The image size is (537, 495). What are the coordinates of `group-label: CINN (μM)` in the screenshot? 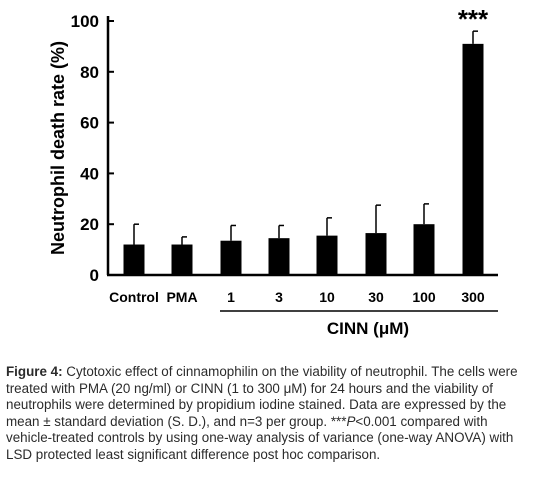 It's located at (368, 328).